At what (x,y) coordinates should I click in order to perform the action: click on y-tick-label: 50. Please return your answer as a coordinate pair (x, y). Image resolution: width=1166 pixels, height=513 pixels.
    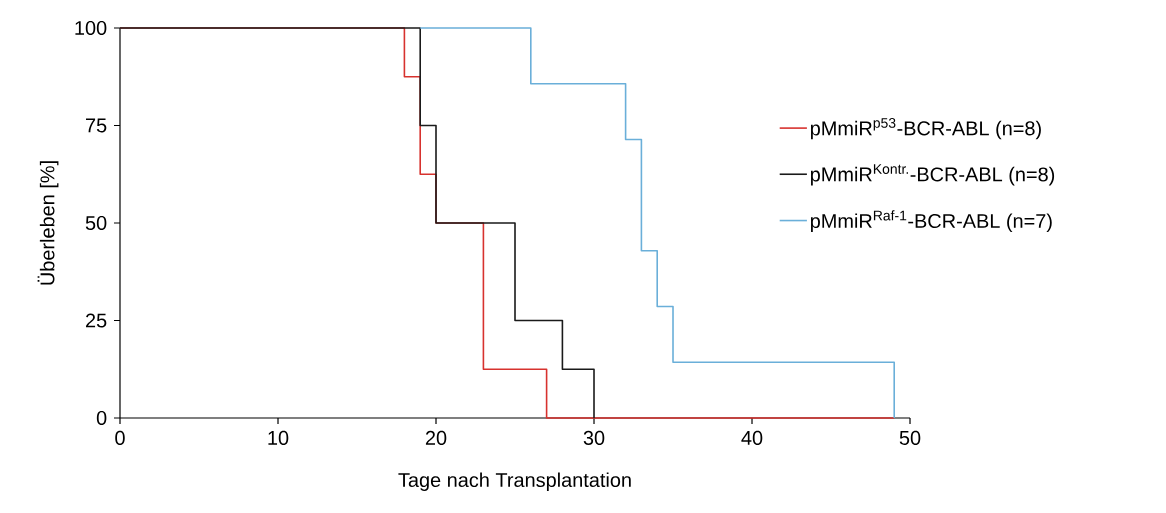
    Looking at the image, I should click on (96, 223).